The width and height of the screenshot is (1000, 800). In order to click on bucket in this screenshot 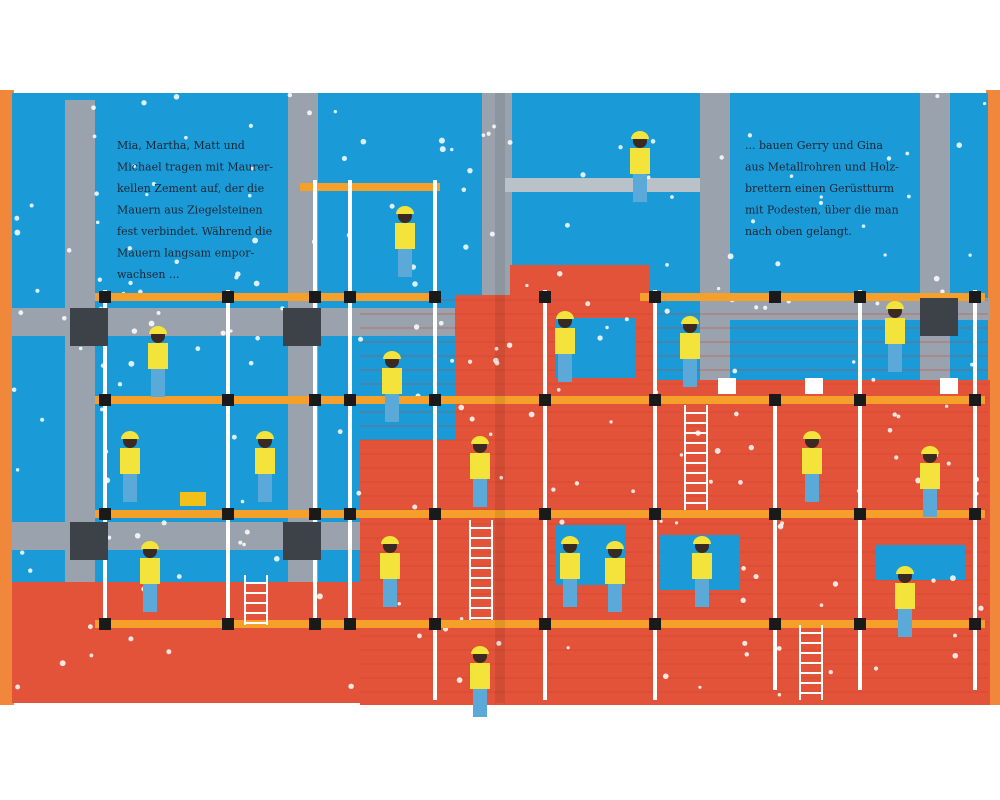, I will do `click(727, 386)`.